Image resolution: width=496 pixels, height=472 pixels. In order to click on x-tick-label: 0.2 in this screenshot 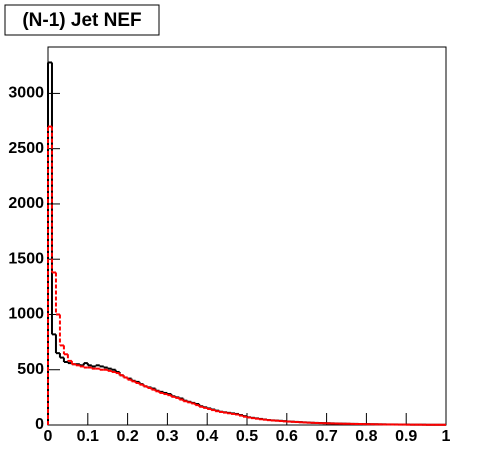, I will do `click(127, 436)`.